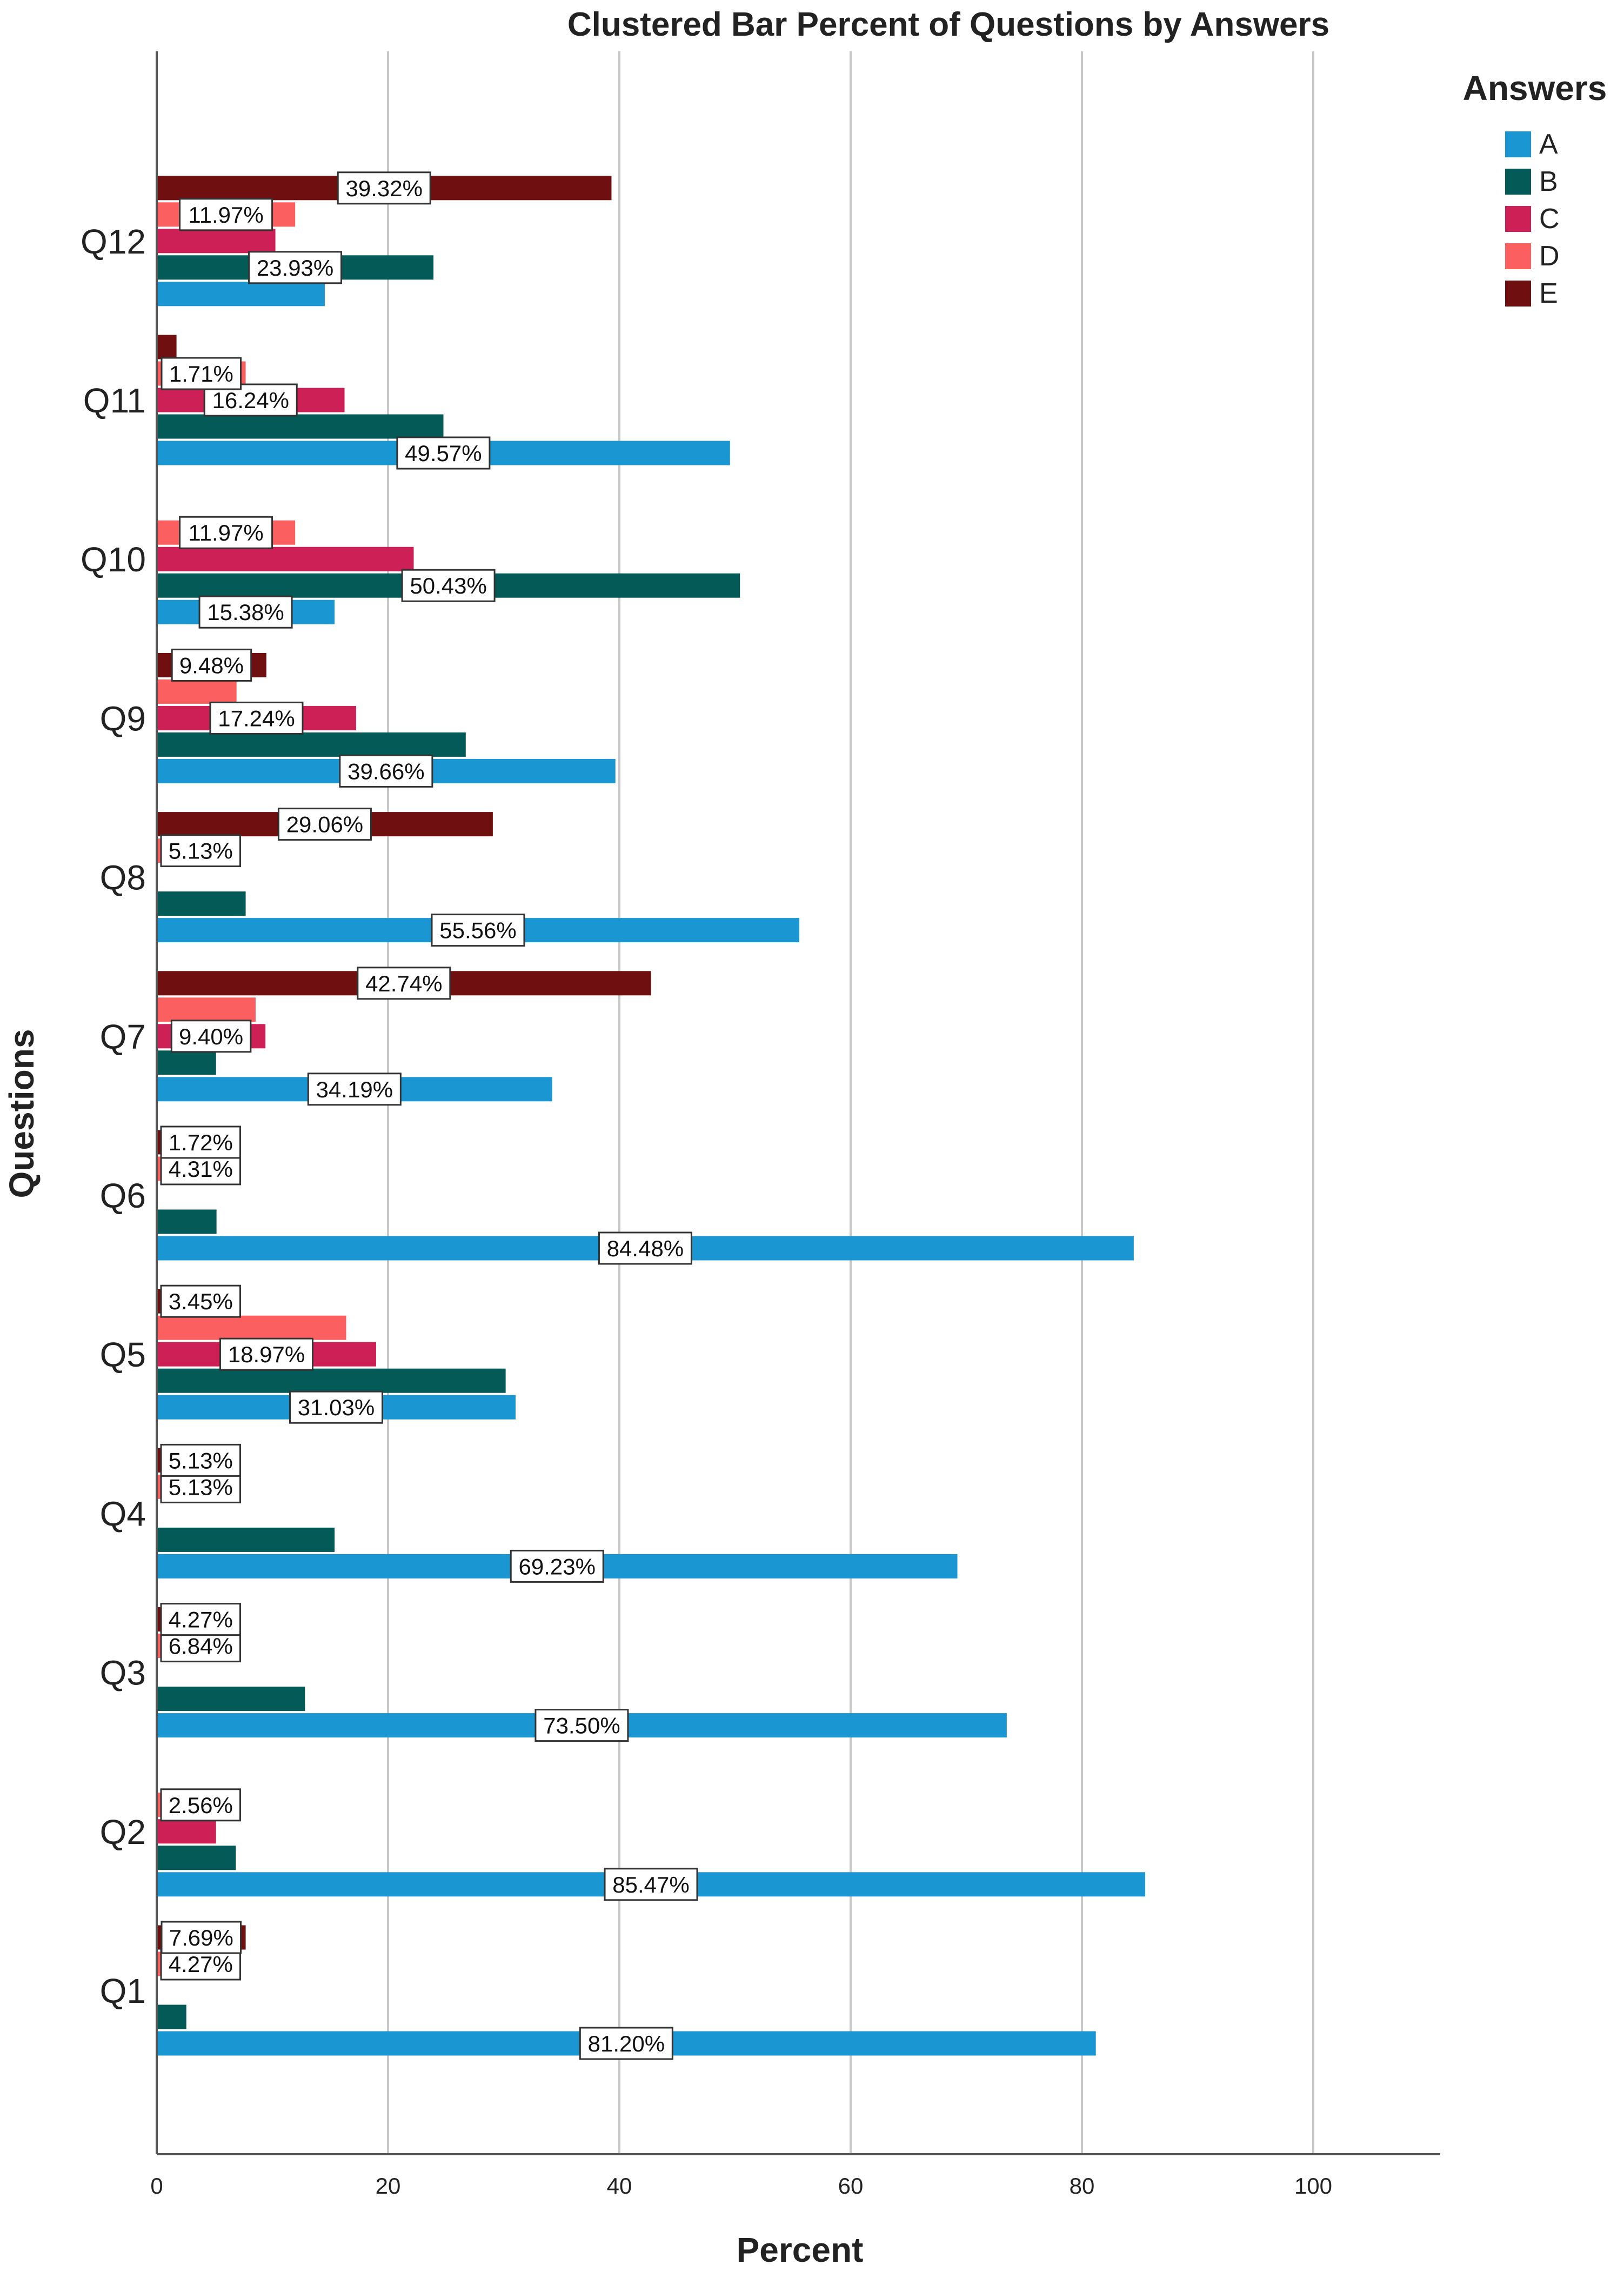 This screenshot has height=2278, width=1624. I want to click on bar-q5-b, so click(331, 1380).